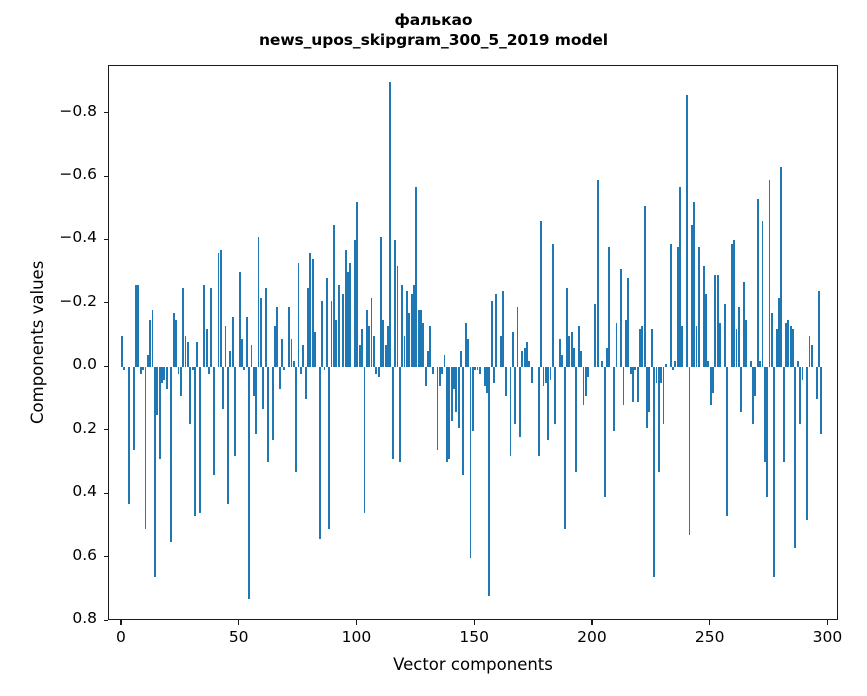 This screenshot has width=867, height=696. What do you see at coordinates (474, 622) in the screenshot?
I see `x-tick-mark` at bounding box center [474, 622].